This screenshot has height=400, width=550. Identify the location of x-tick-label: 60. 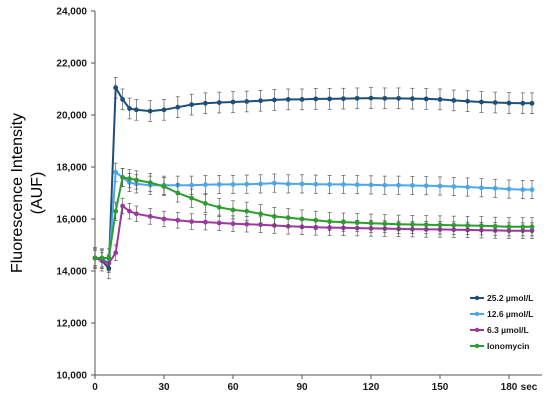
(233, 387).